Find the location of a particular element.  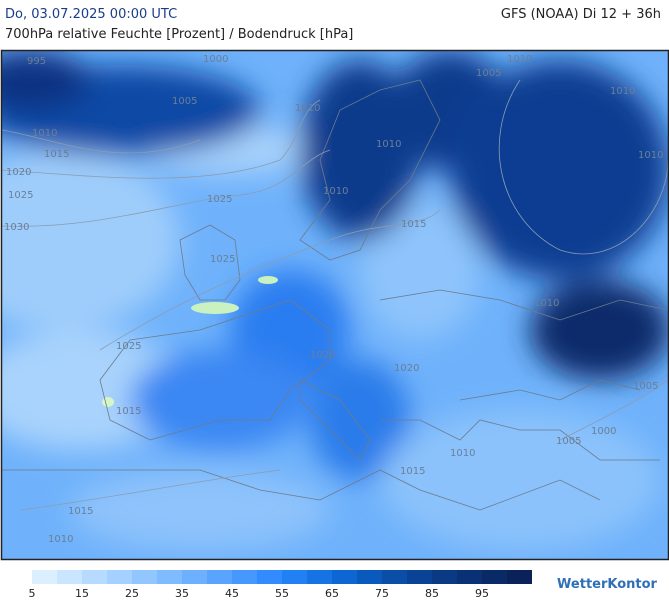

isobar-label: 995 is located at coordinates (36, 61).